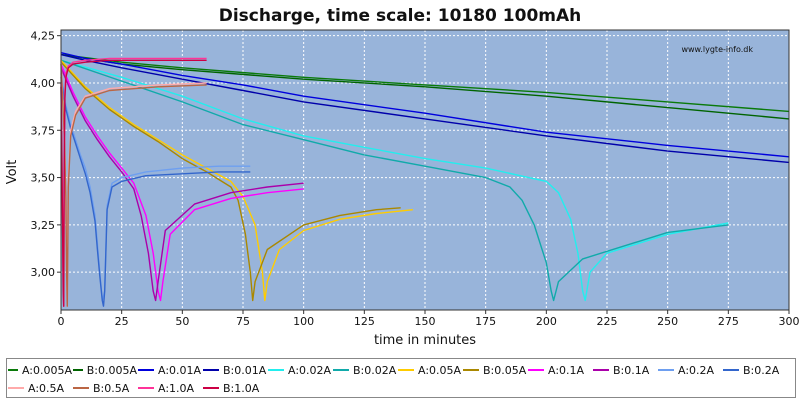 The width and height of the screenshot is (800, 400). I want to click on legend-label: B:0.005A, so click(111, 370).